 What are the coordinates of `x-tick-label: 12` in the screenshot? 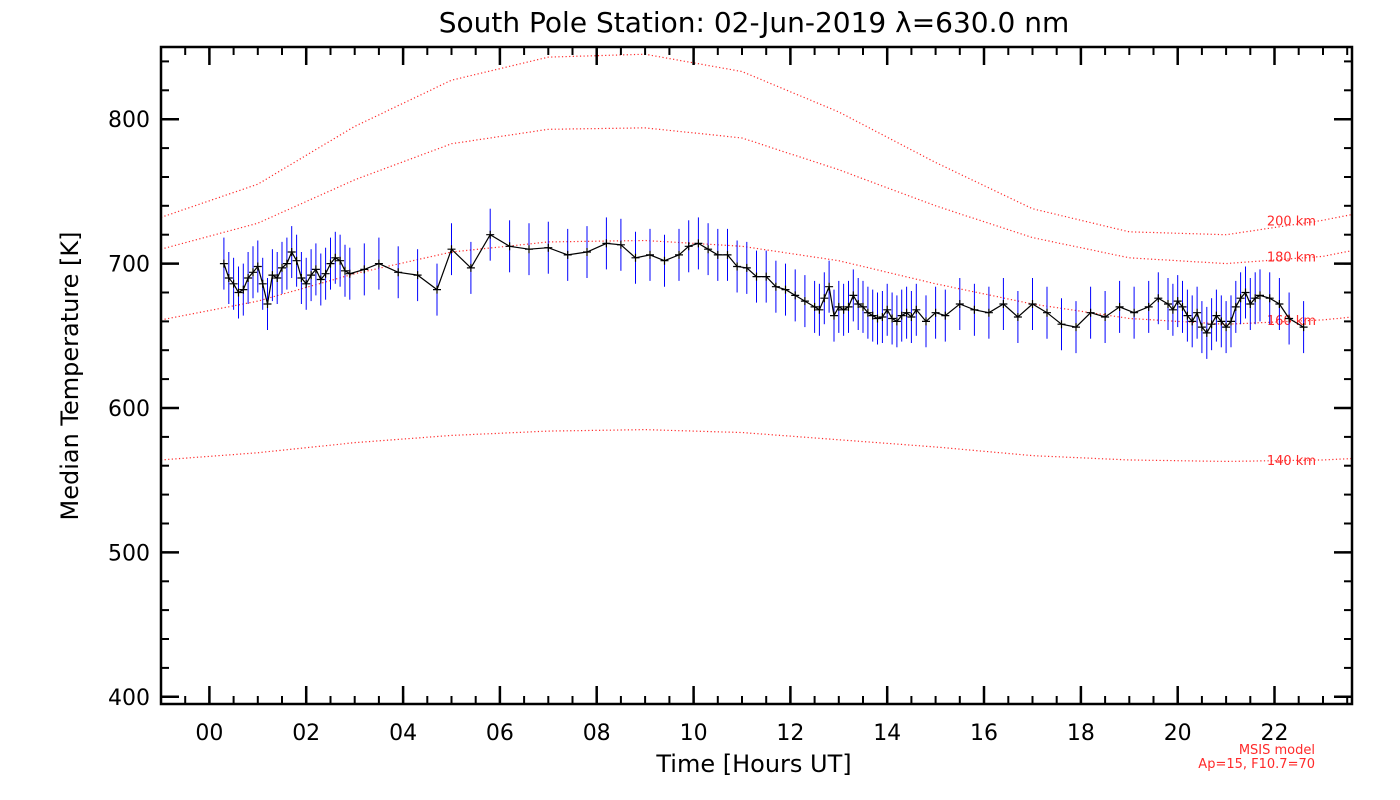 It's located at (790, 733).